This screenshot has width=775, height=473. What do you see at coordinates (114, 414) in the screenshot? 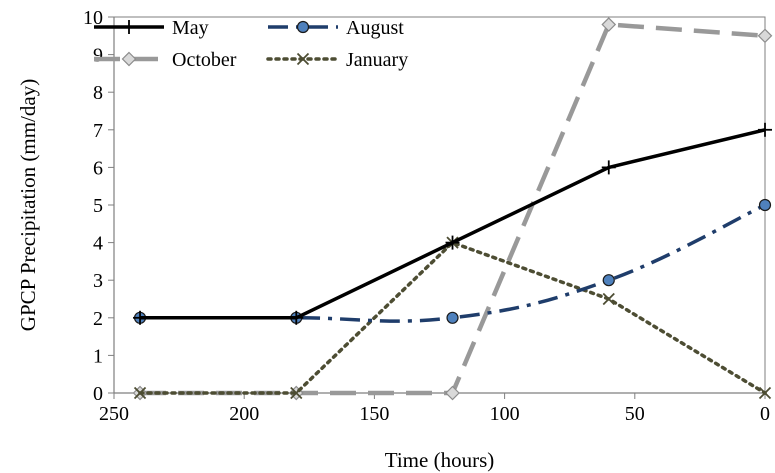
I see `x-tick-label: 250` at bounding box center [114, 414].